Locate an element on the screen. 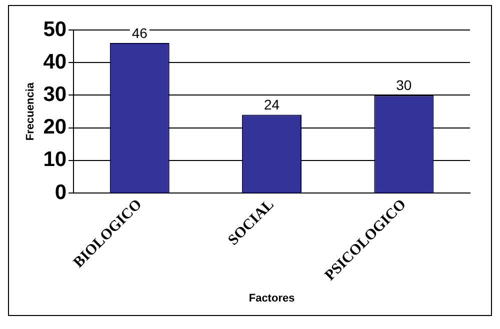 Image resolution: width=500 pixels, height=329 pixels. x-axis-title: Factores is located at coordinates (271, 298).